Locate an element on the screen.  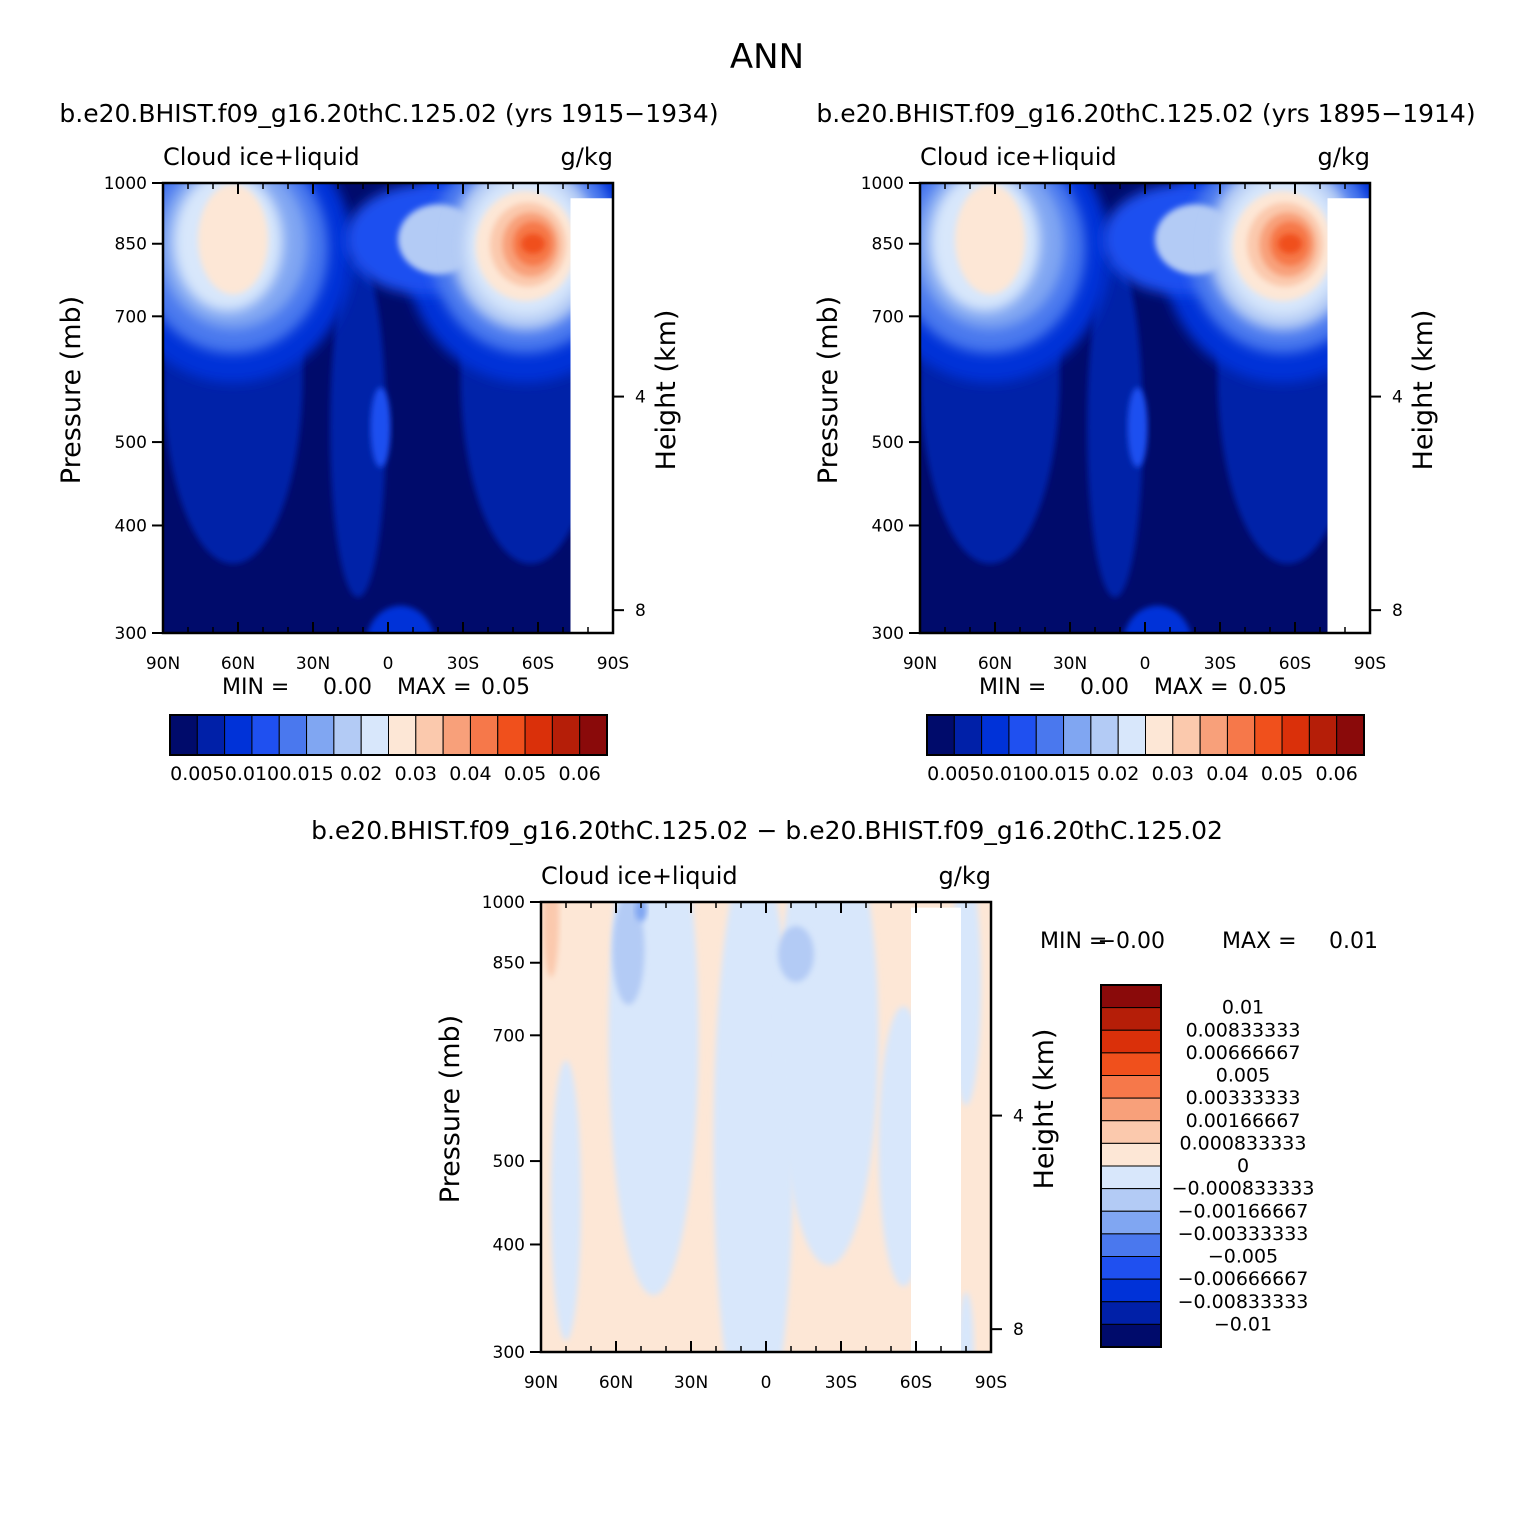
max-value: 0.05 is located at coordinates (505, 687).